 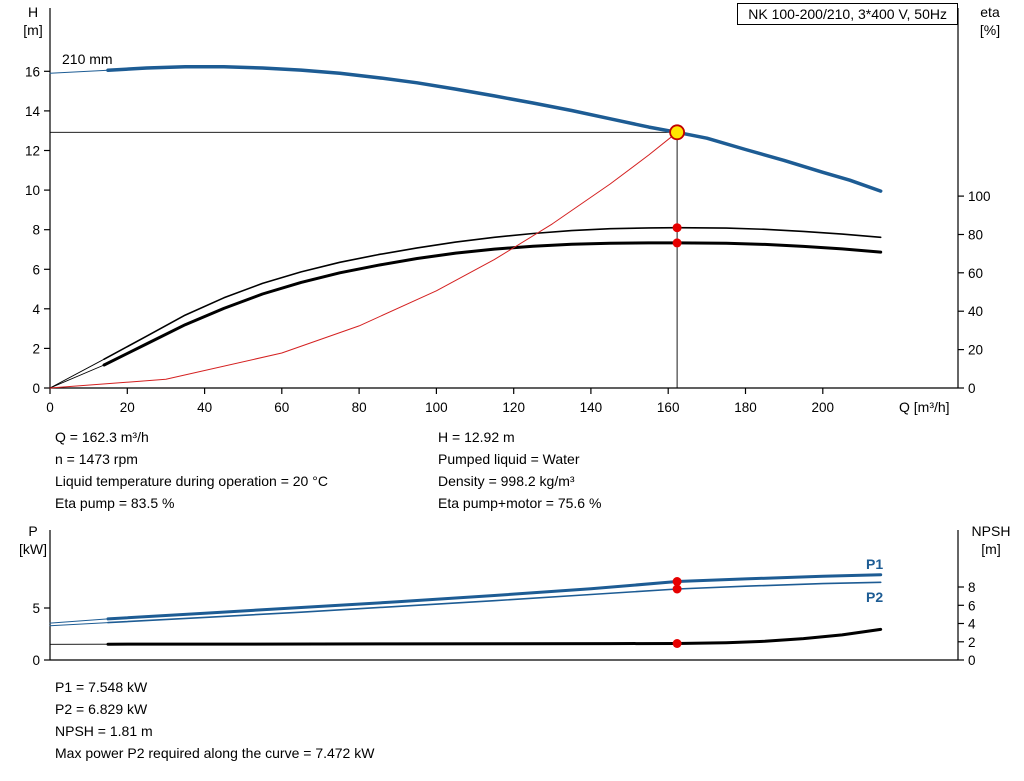 I want to click on y-tick-label-left: 10, so click(x=32, y=190).